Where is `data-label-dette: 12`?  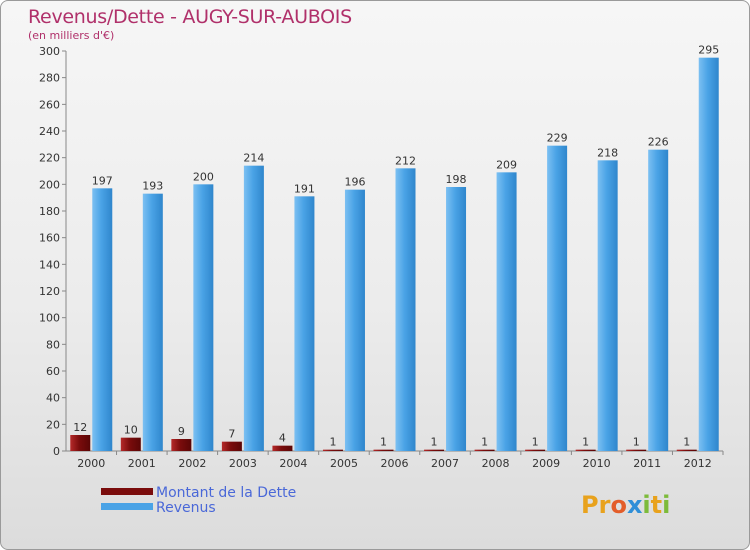
data-label-dette: 12 is located at coordinates (80, 427).